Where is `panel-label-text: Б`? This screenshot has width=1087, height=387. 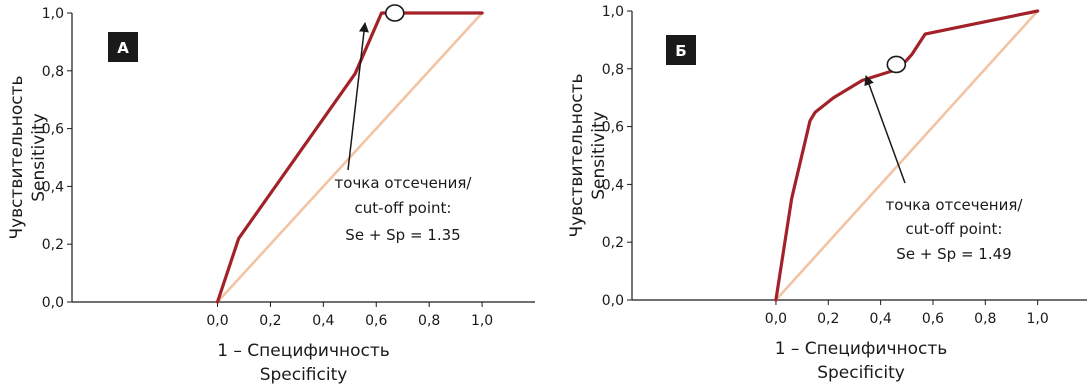 panel-label-text: Б is located at coordinates (680, 51).